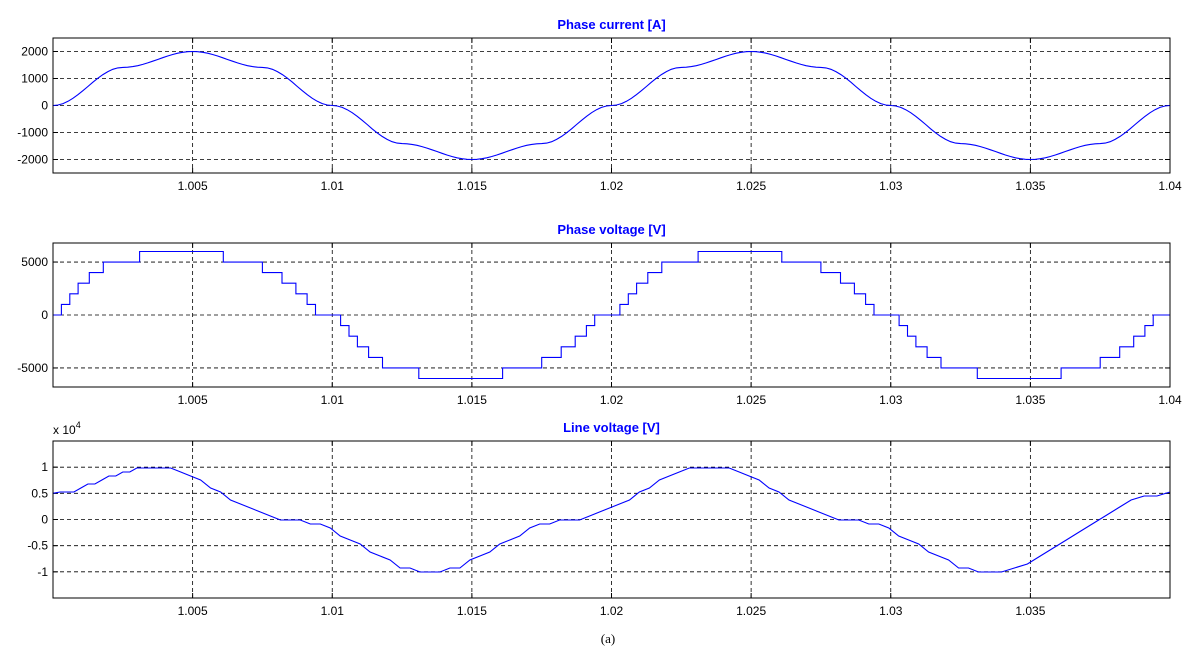 This screenshot has width=1195, height=652. Describe the element at coordinates (1030, 611) in the screenshot. I see `line-voltage-x-tick-label: 1.035` at that location.